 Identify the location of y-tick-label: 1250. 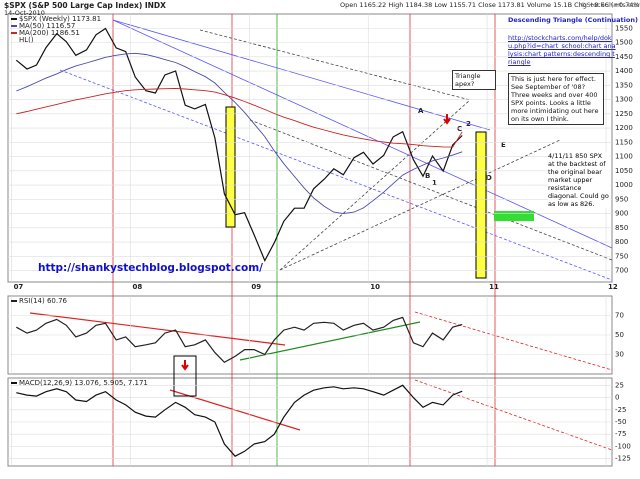
(624, 114).